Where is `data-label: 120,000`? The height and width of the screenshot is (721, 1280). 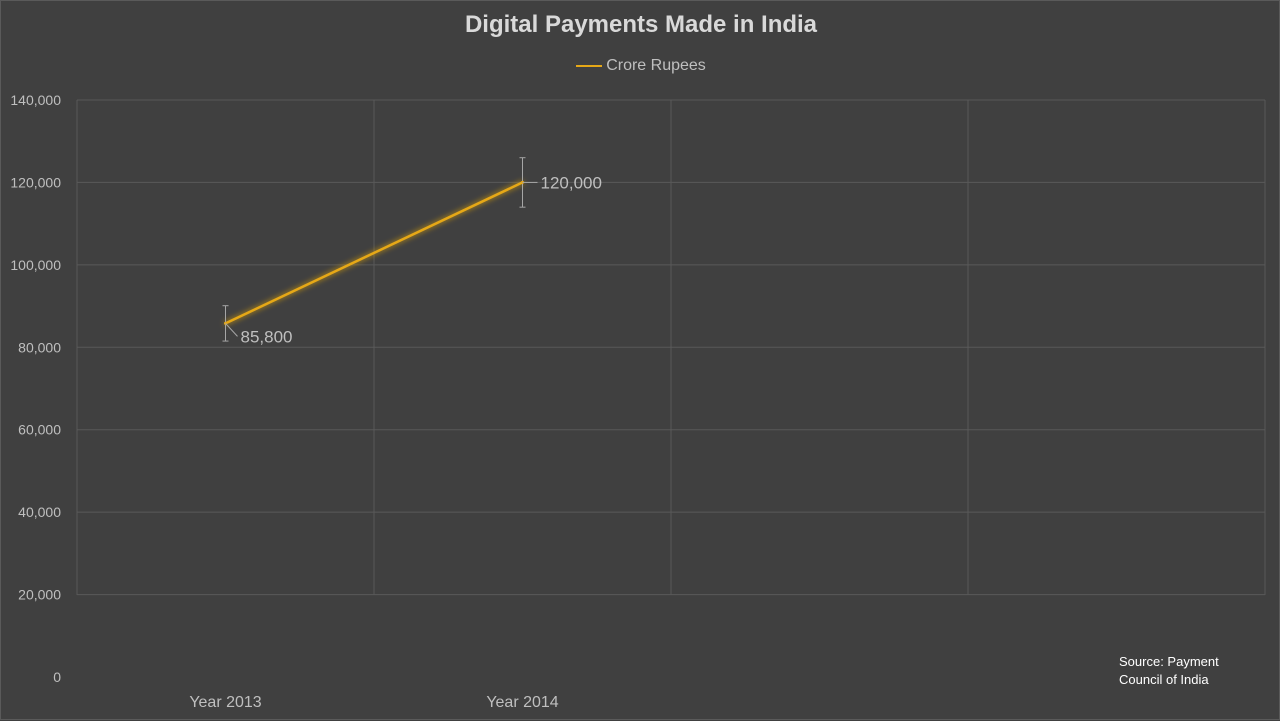
data-label: 120,000 is located at coordinates (571, 182).